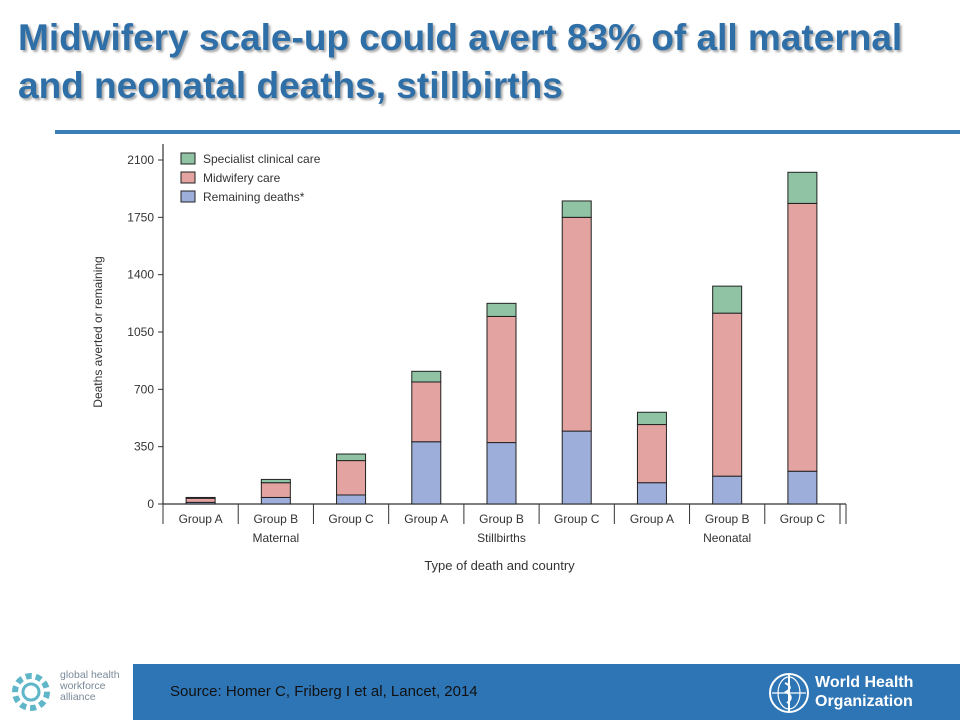 The width and height of the screenshot is (960, 720). What do you see at coordinates (140, 275) in the screenshot?
I see `y-tick-label: 1400` at bounding box center [140, 275].